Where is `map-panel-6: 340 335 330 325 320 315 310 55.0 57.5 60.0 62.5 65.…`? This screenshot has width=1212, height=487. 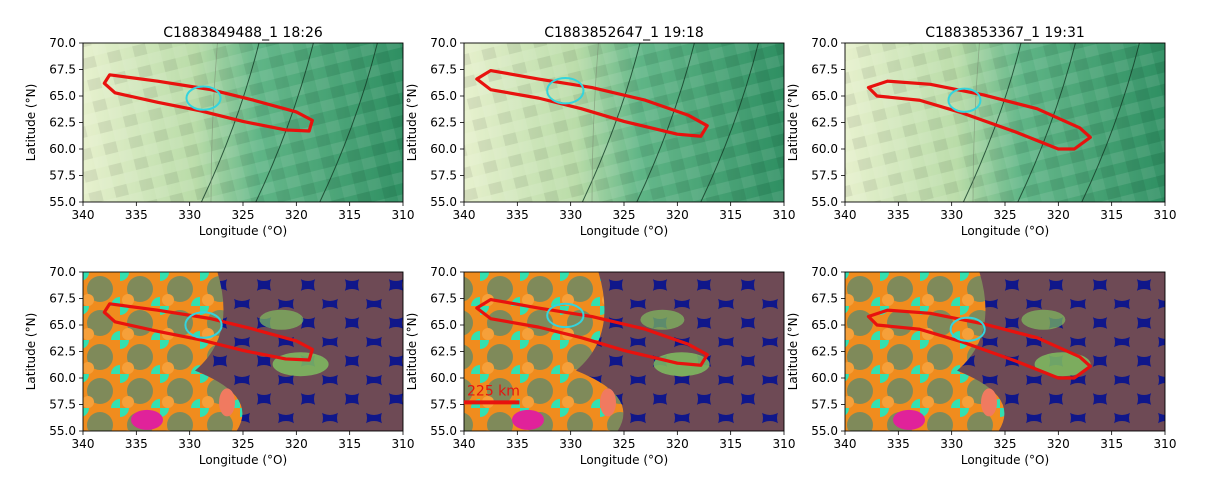 map-panel-6: 340 335 330 325 320 315 310 55.0 57.5 60.0 62.5 65.… is located at coordinates (981, 366).